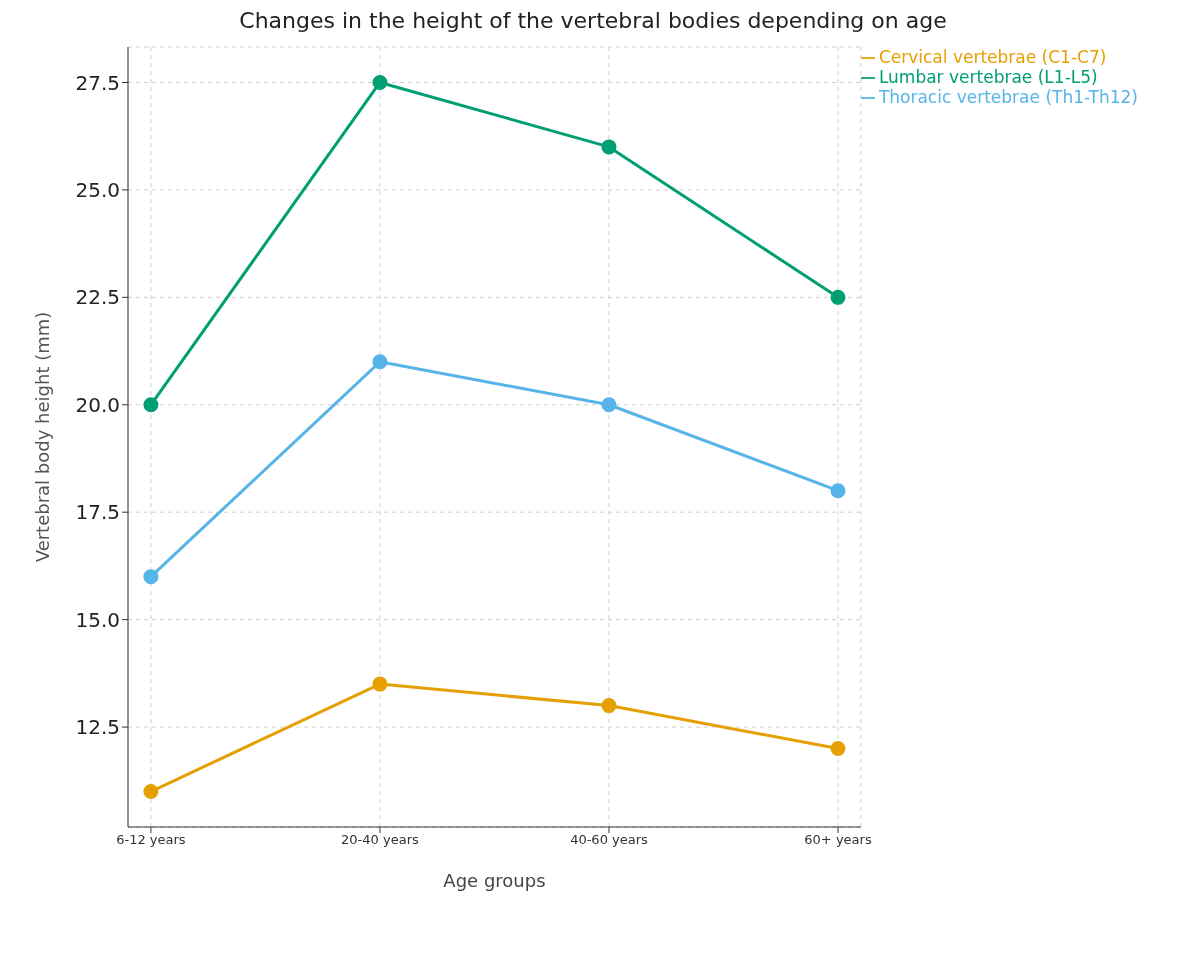  Describe the element at coordinates (988, 77) in the screenshot. I see `legend-label: Lumbar vertebrae (L1-L5)` at that location.